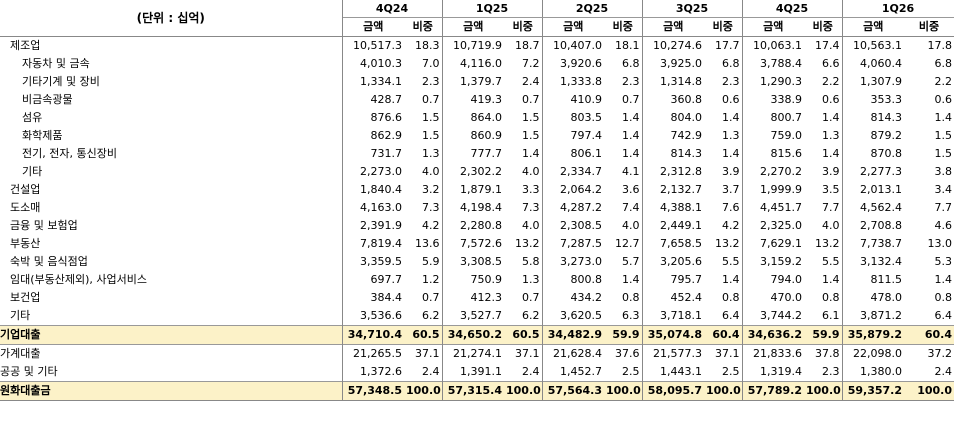 This screenshot has height=441, width=954. I want to click on amount-cell: 811.5, so click(886, 279).